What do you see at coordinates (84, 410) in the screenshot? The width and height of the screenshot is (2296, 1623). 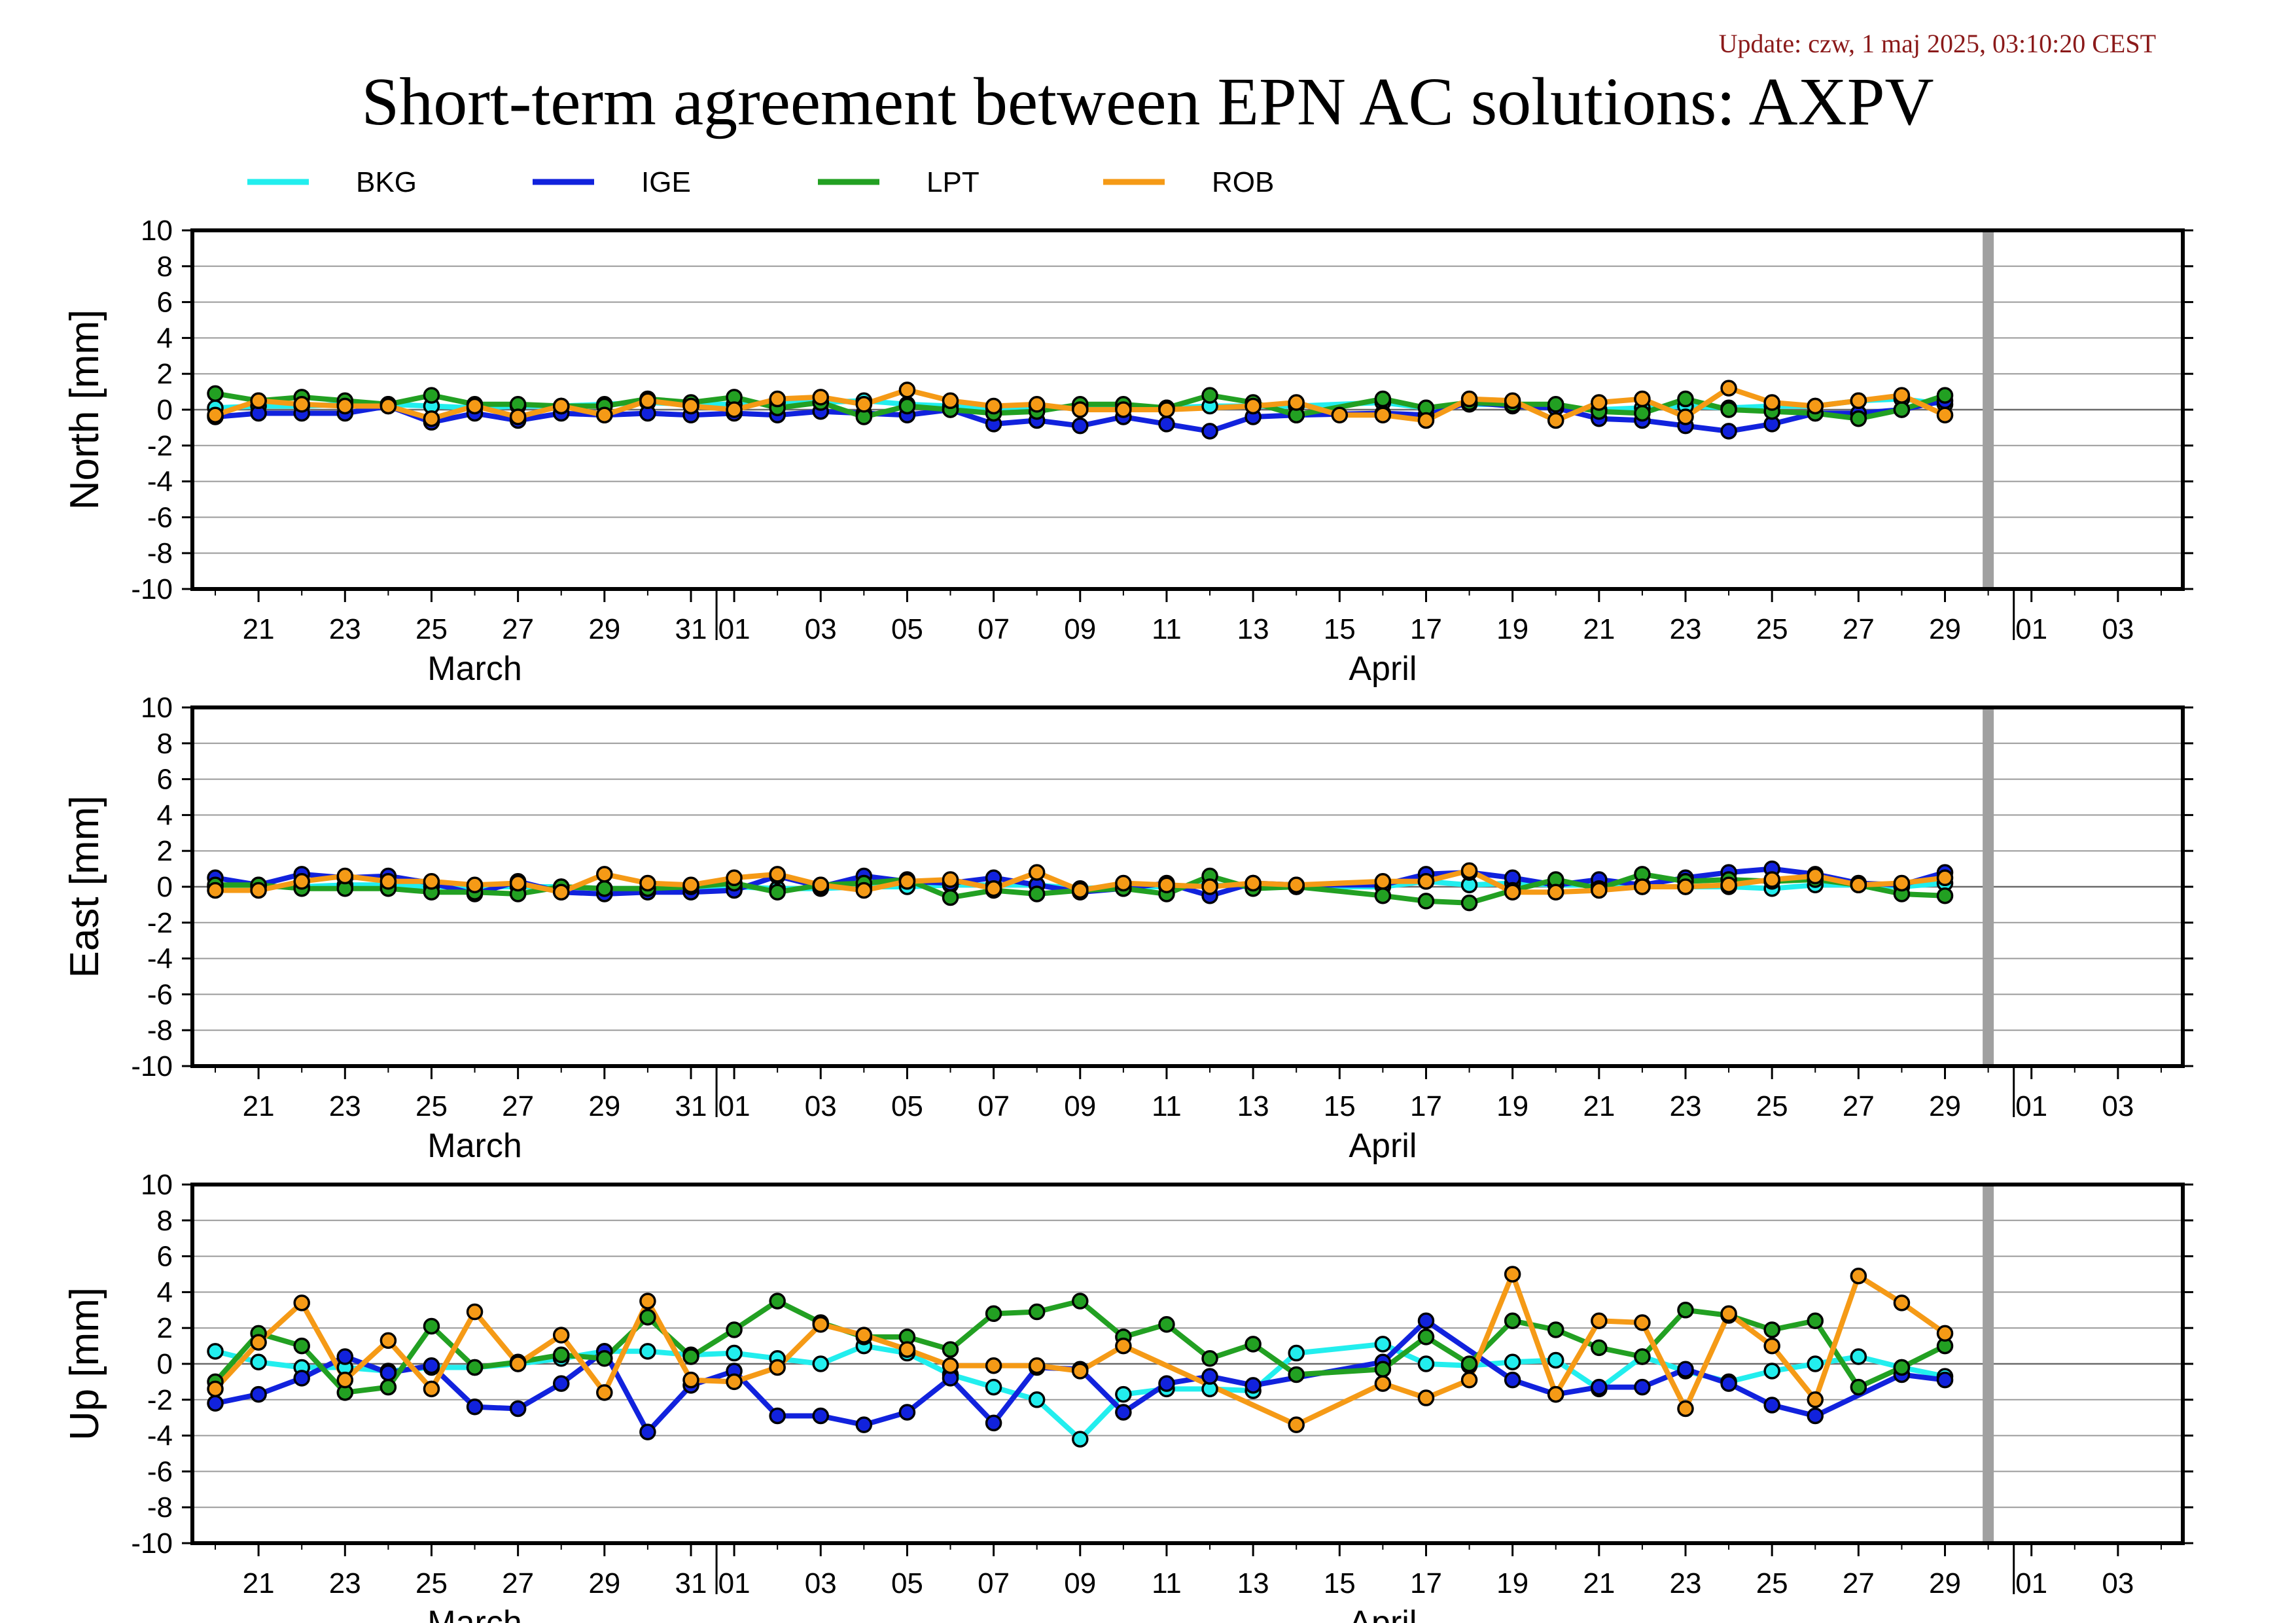 I see `y-axis-label: North [mm]` at bounding box center [84, 410].